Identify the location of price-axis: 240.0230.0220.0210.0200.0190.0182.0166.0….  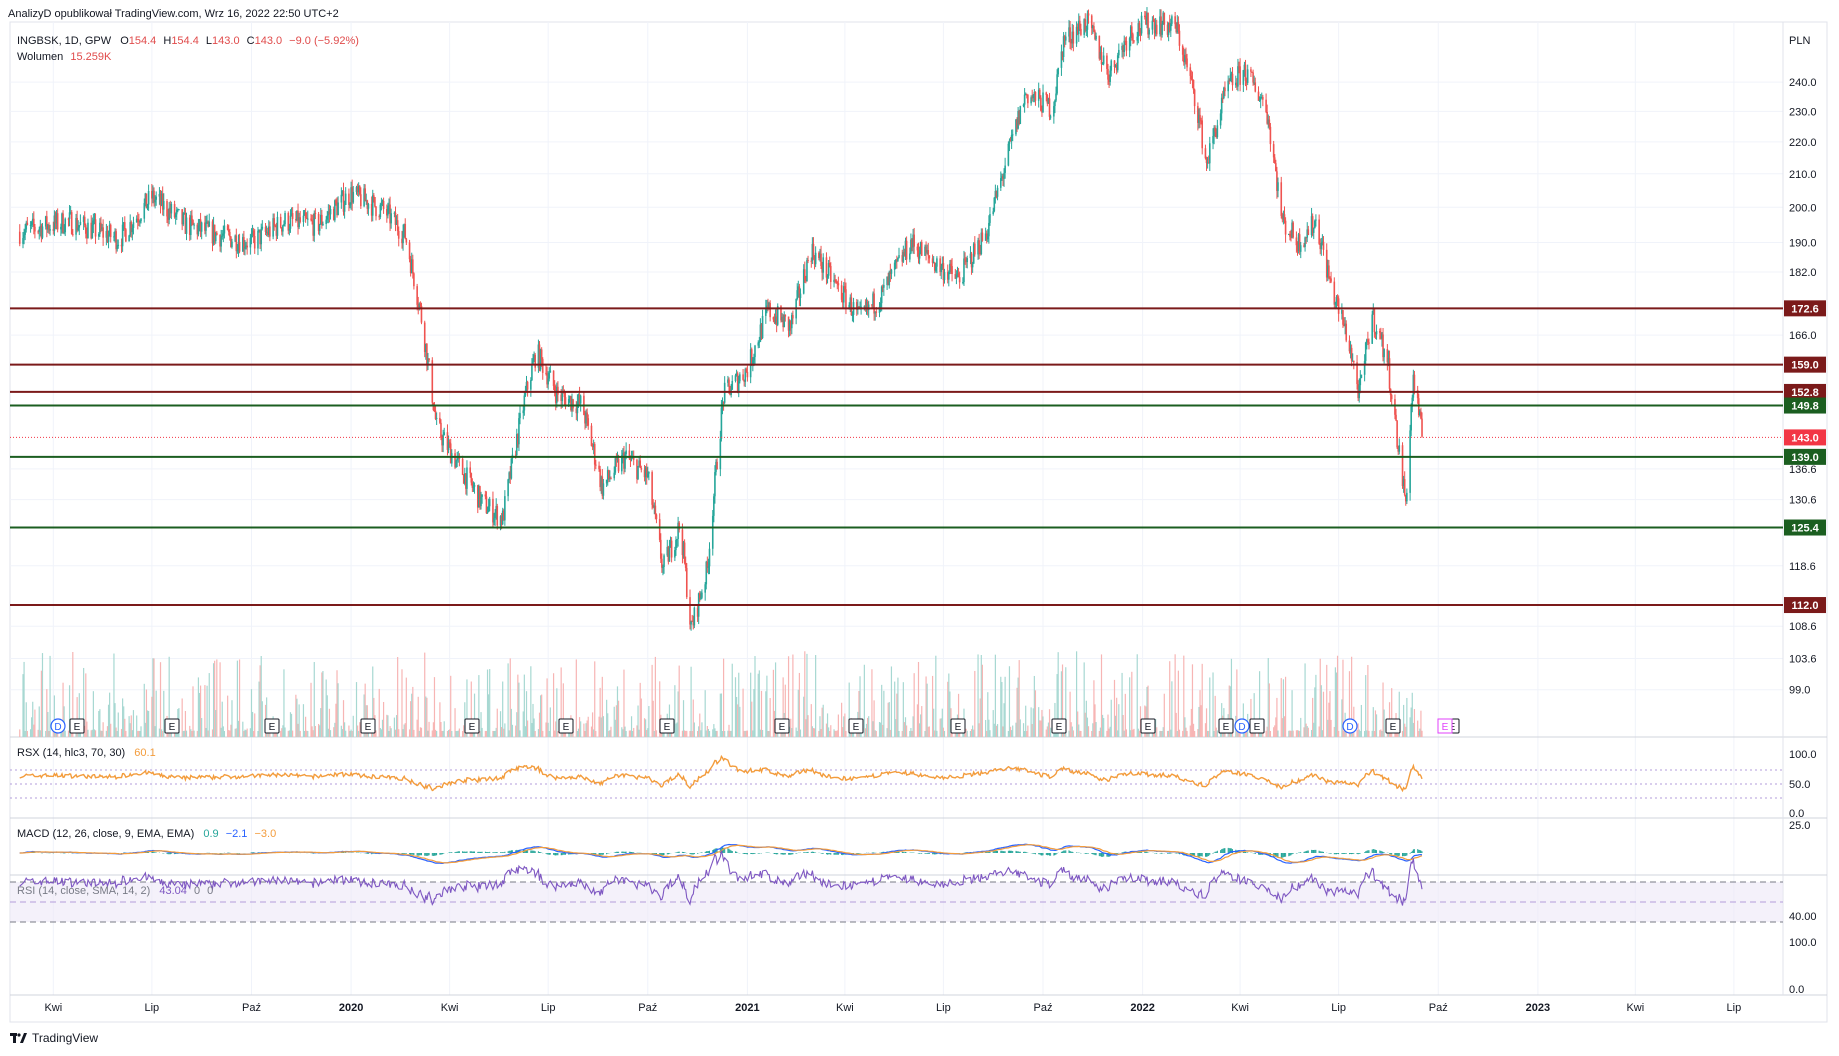
(1803, 387).